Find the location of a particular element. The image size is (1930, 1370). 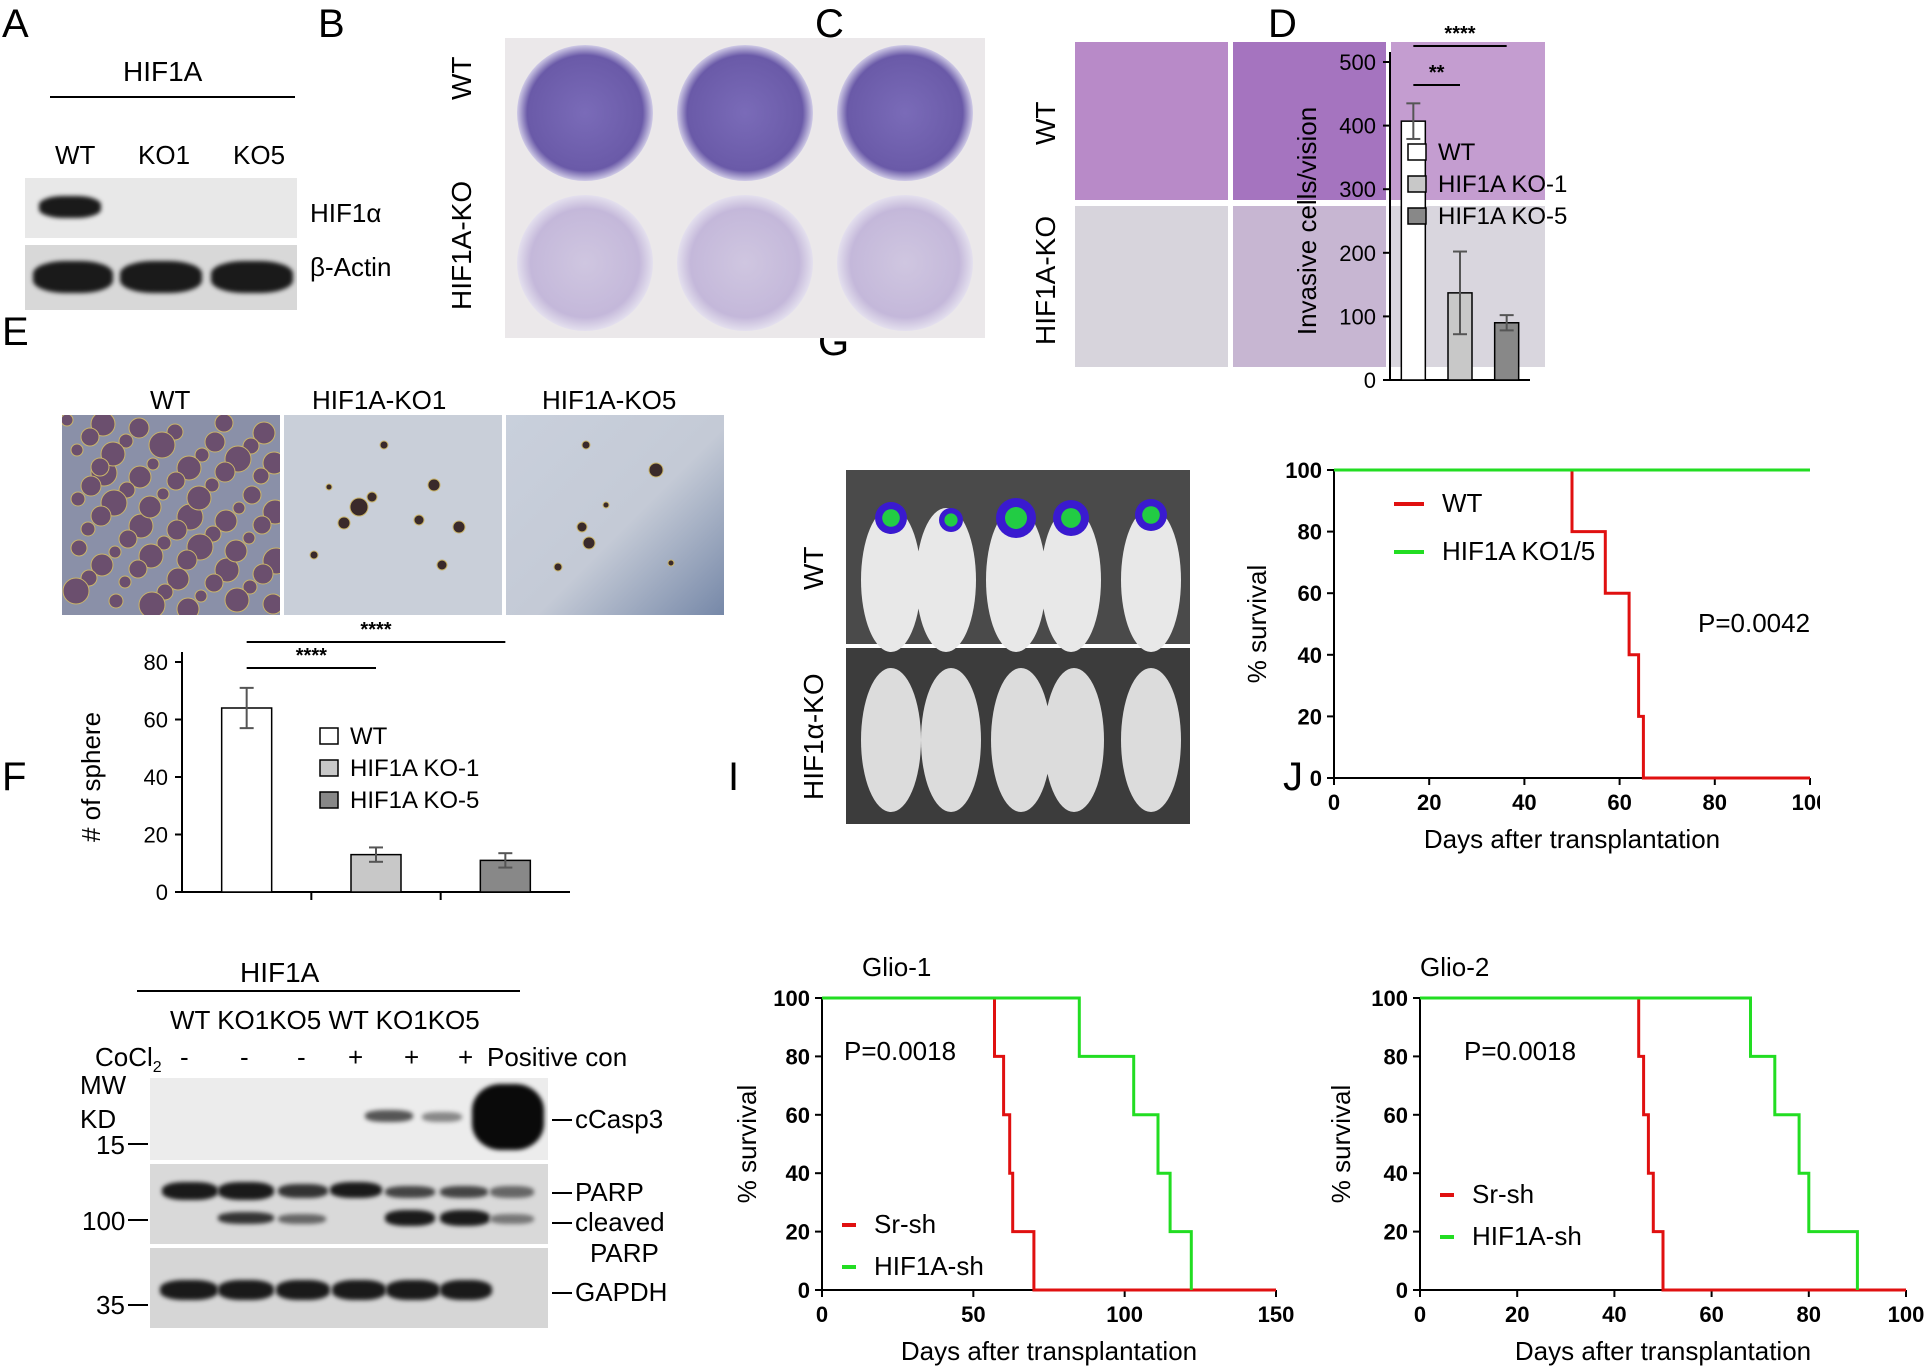

y-tick-label: 20 is located at coordinates (1396, 1232).